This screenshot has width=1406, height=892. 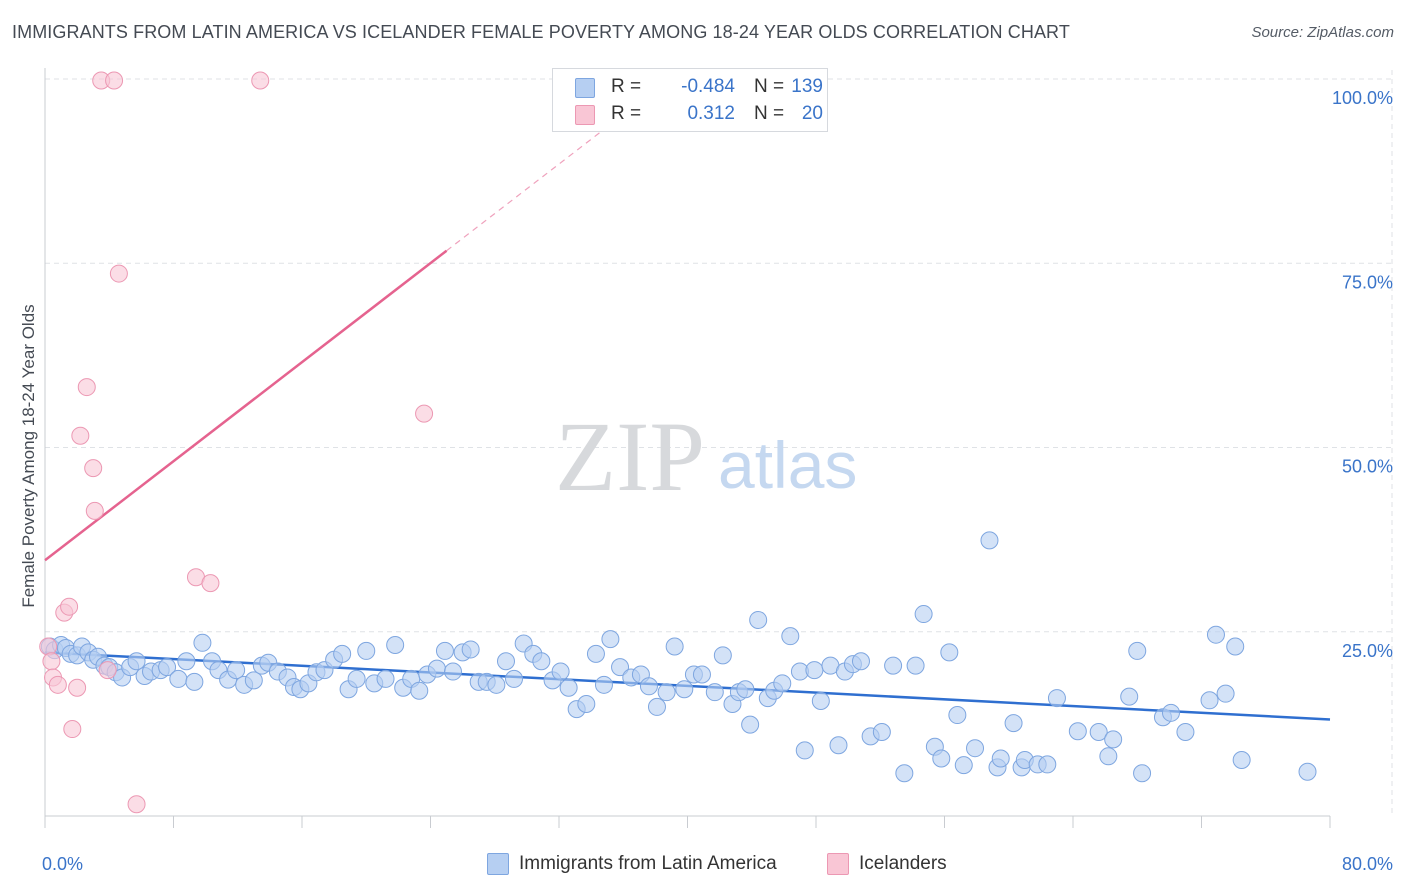 I want to click on trend-line-icelanders, so click(x=246, y=405).